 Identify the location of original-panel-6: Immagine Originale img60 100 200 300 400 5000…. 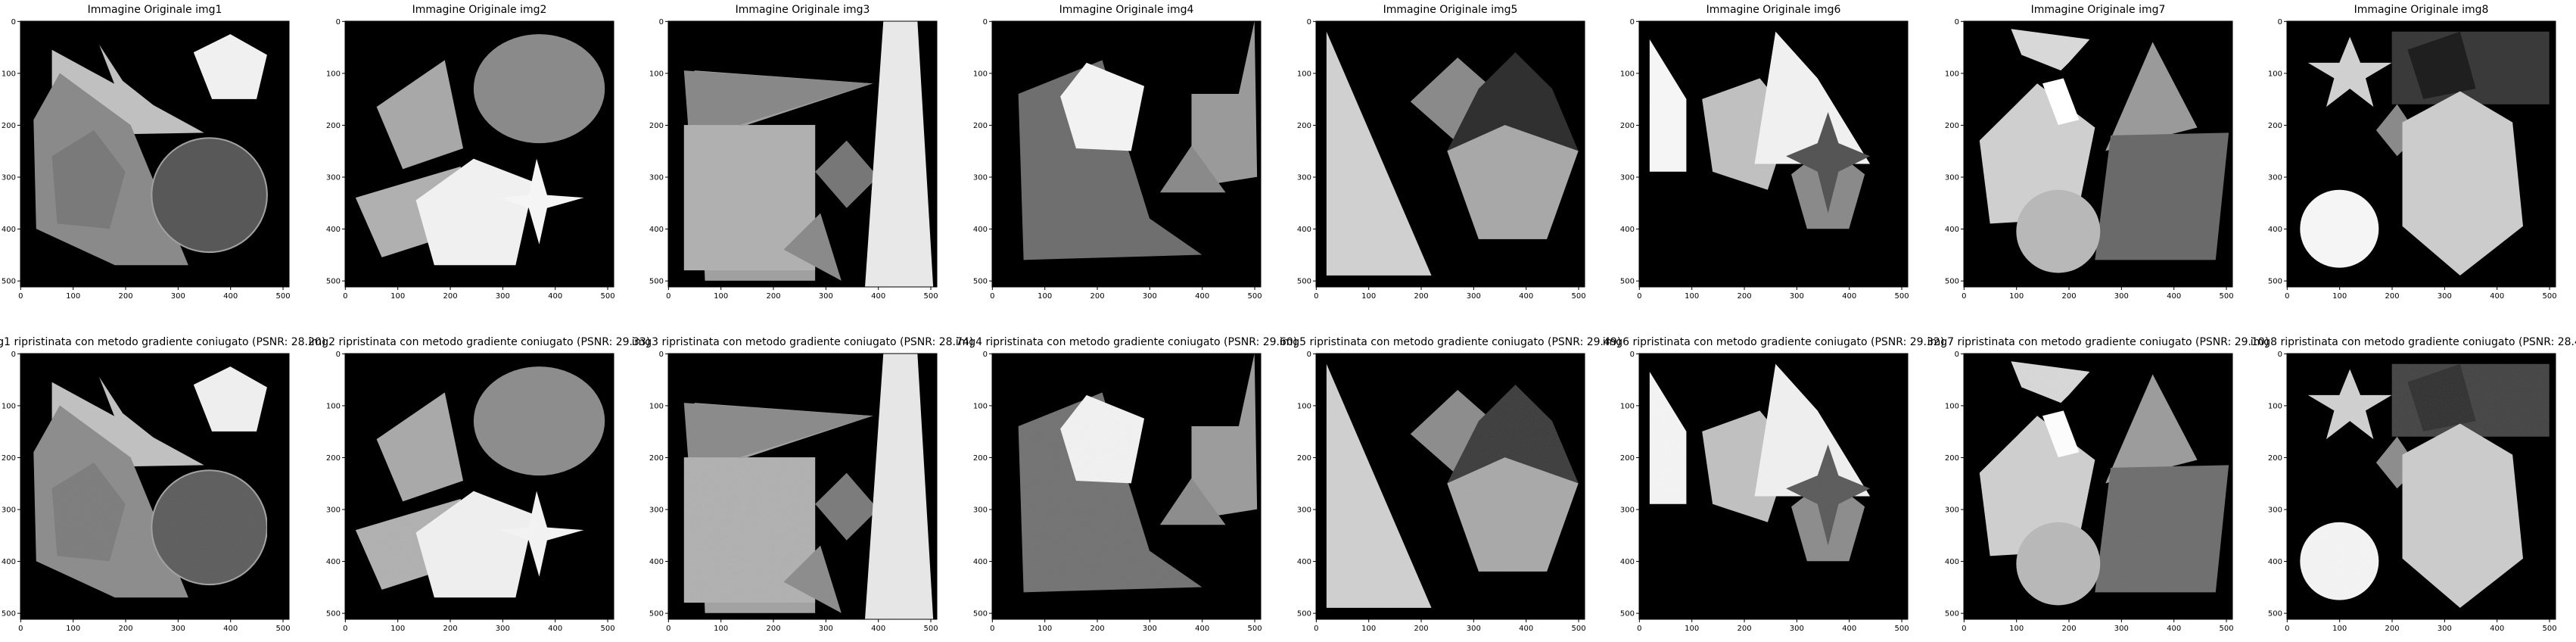
(1764, 152).